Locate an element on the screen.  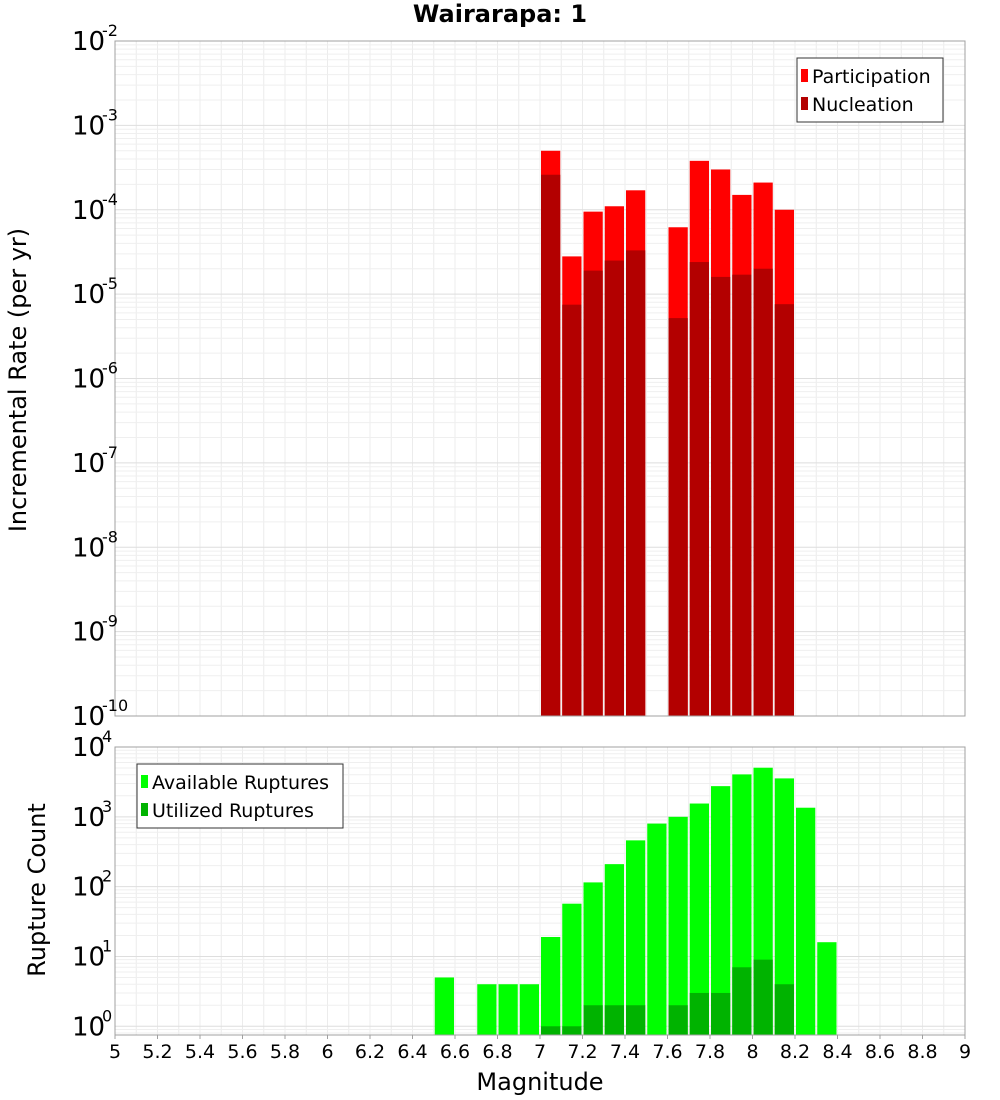
x-tick-label: 7.6 is located at coordinates (667, 1052).